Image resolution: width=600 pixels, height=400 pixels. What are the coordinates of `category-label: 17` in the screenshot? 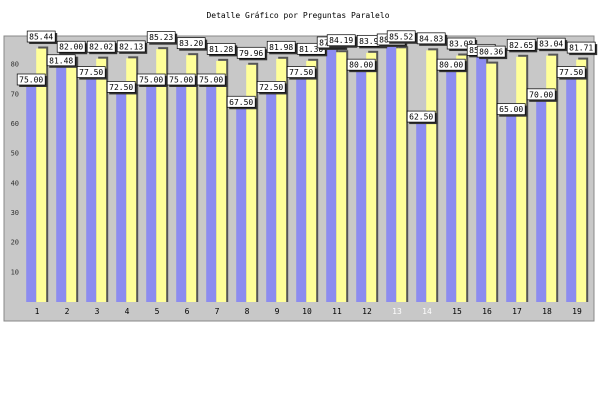 It's located at (517, 311).